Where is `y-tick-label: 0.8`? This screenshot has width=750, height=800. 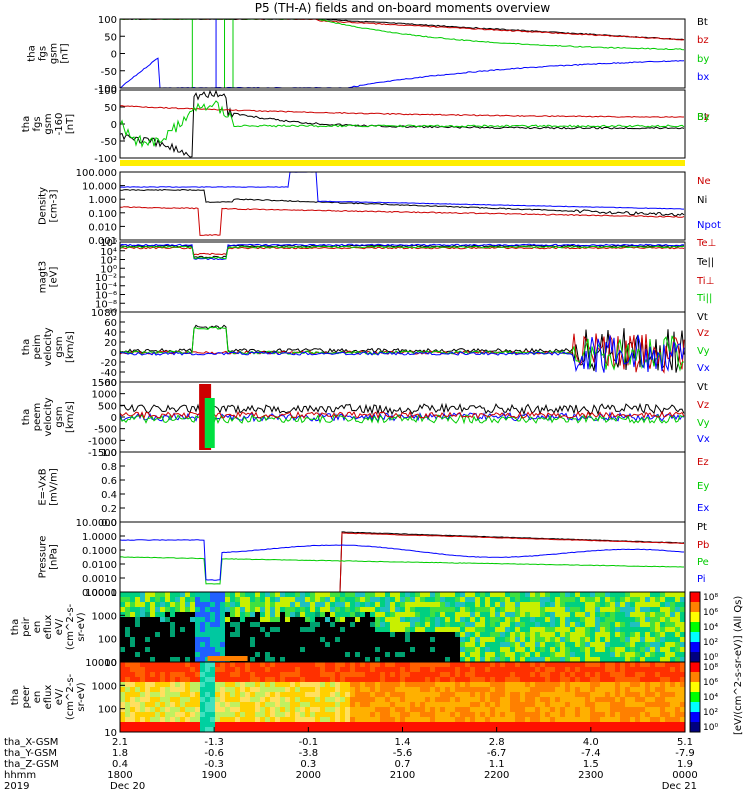 y-tick-label: 0.8 is located at coordinates (109, 467).